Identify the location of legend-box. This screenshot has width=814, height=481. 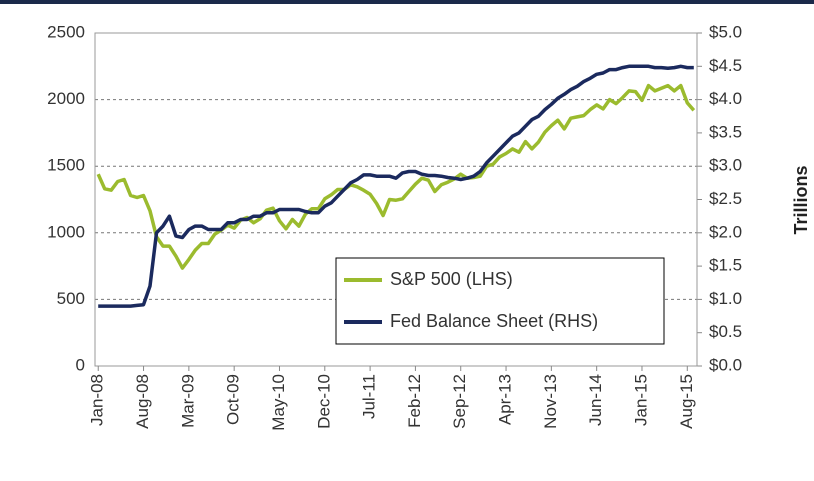
(500, 301).